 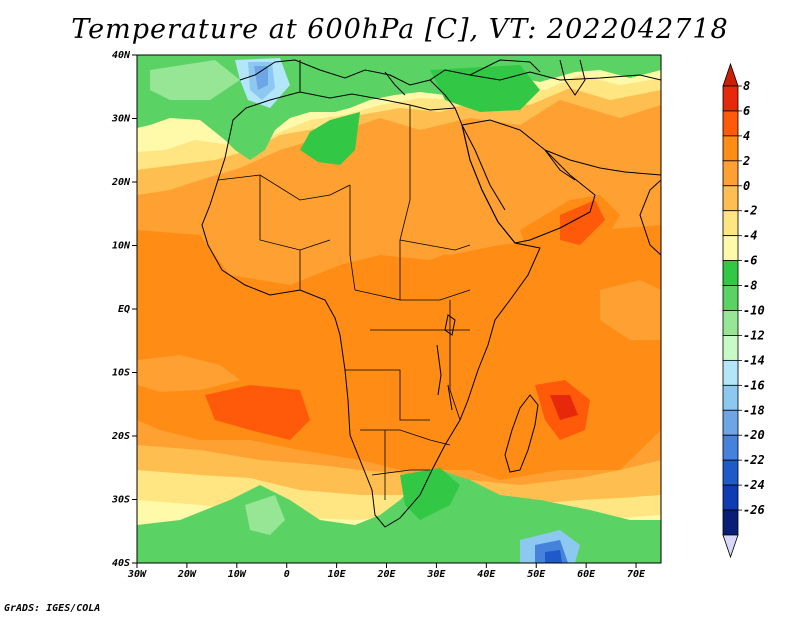 What do you see at coordinates (187, 574) in the screenshot?
I see `lon-label: 20W` at bounding box center [187, 574].